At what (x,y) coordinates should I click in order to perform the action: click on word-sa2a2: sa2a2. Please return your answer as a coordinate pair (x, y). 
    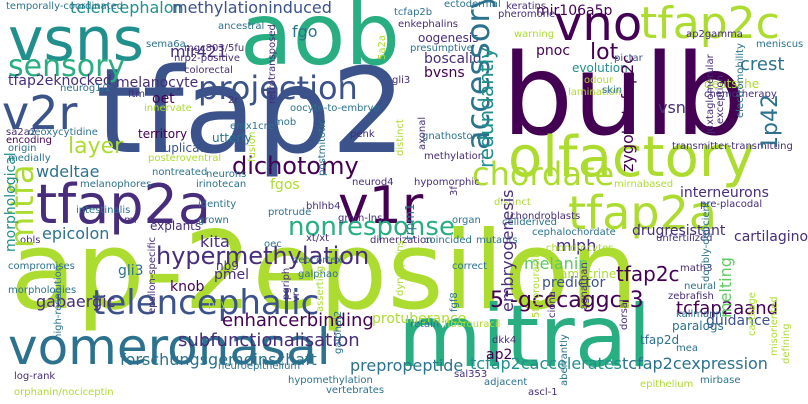
    Looking at the image, I should click on (21, 132).